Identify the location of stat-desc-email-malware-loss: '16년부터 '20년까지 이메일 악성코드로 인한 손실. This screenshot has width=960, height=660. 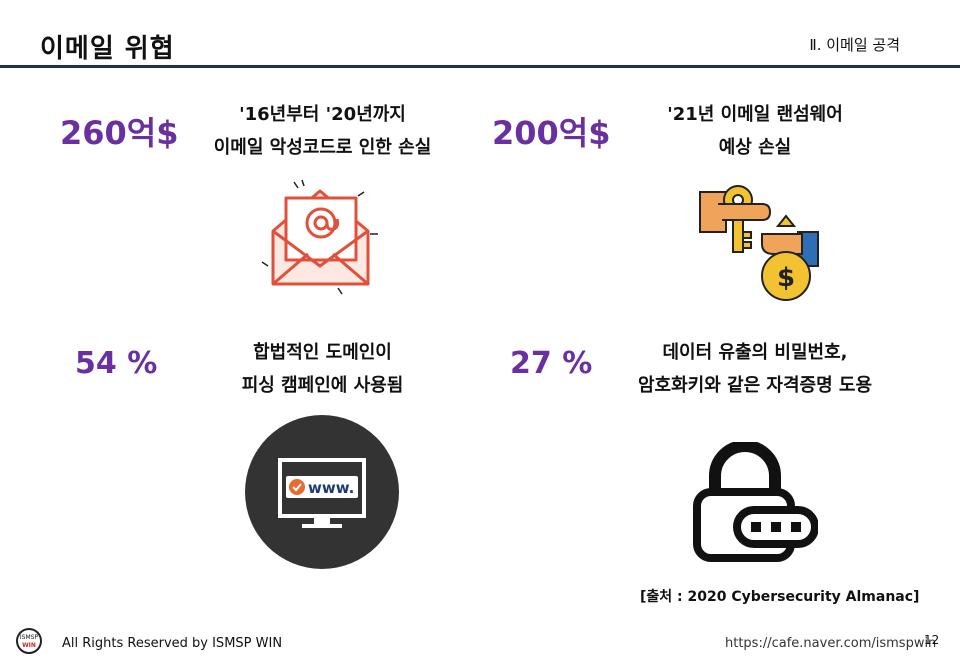
(322, 131).